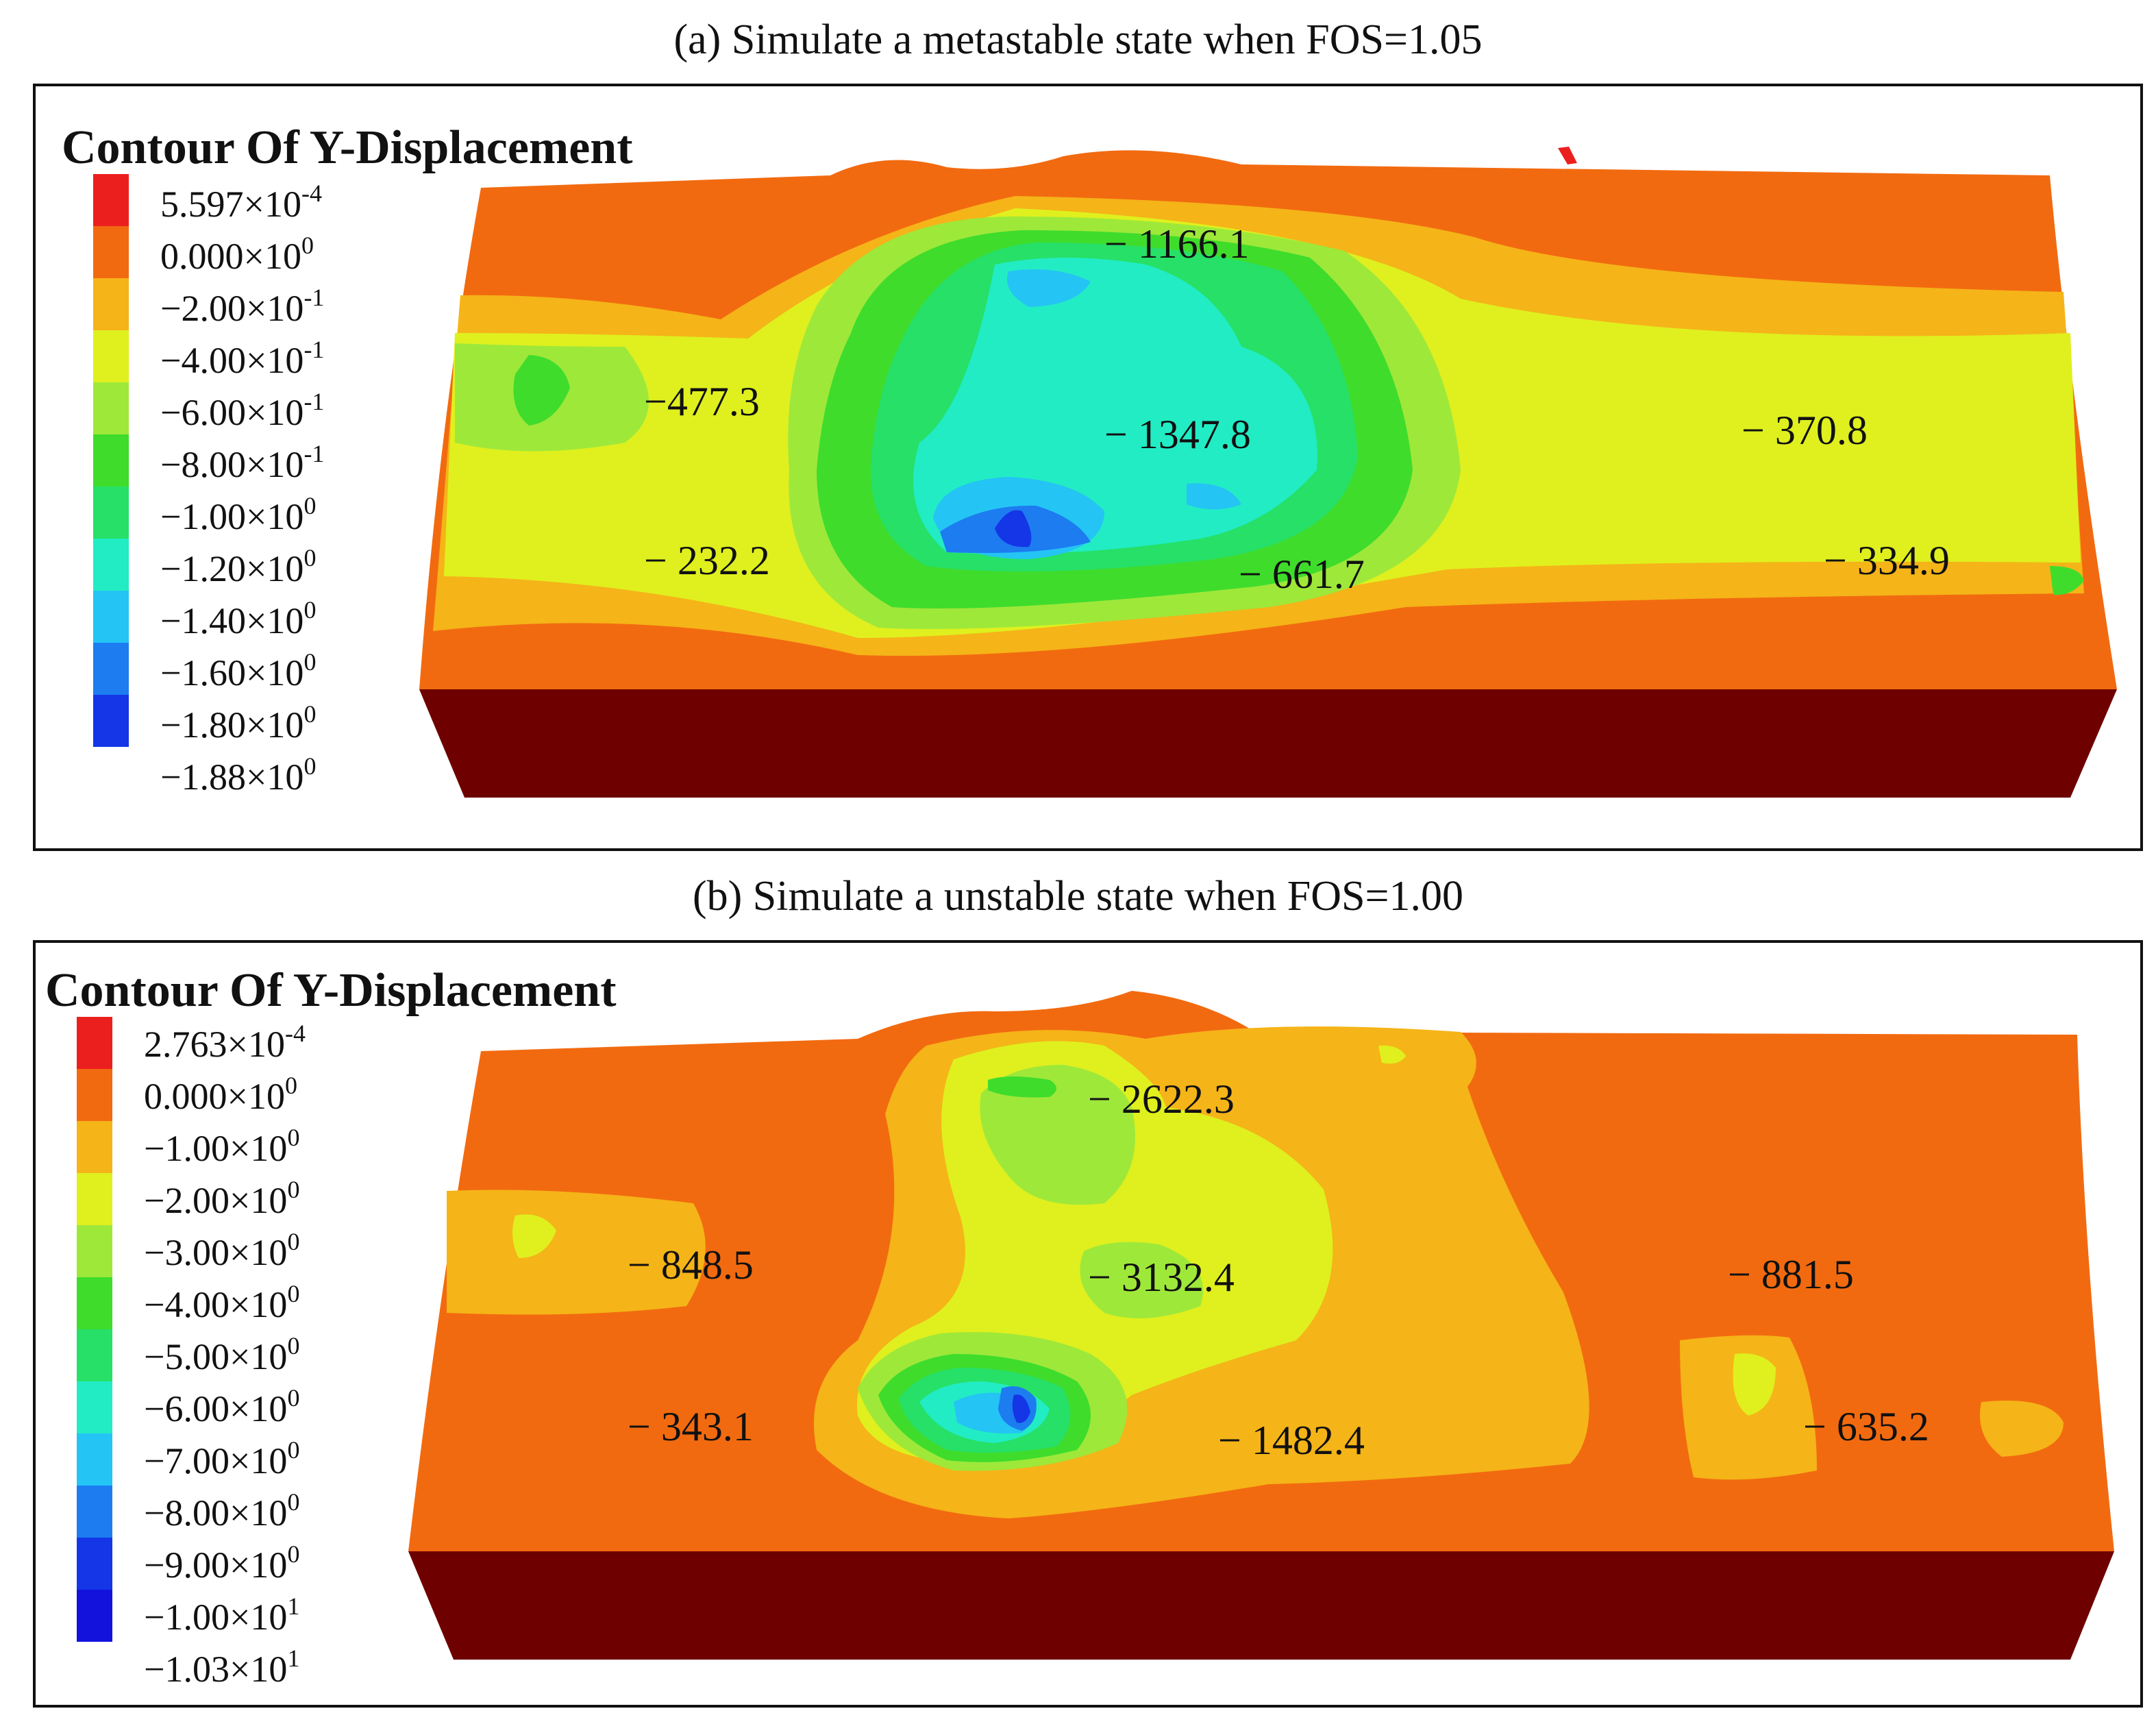  I want to click on legend-label: −4.00×10⁻¹, so click(242, 358).